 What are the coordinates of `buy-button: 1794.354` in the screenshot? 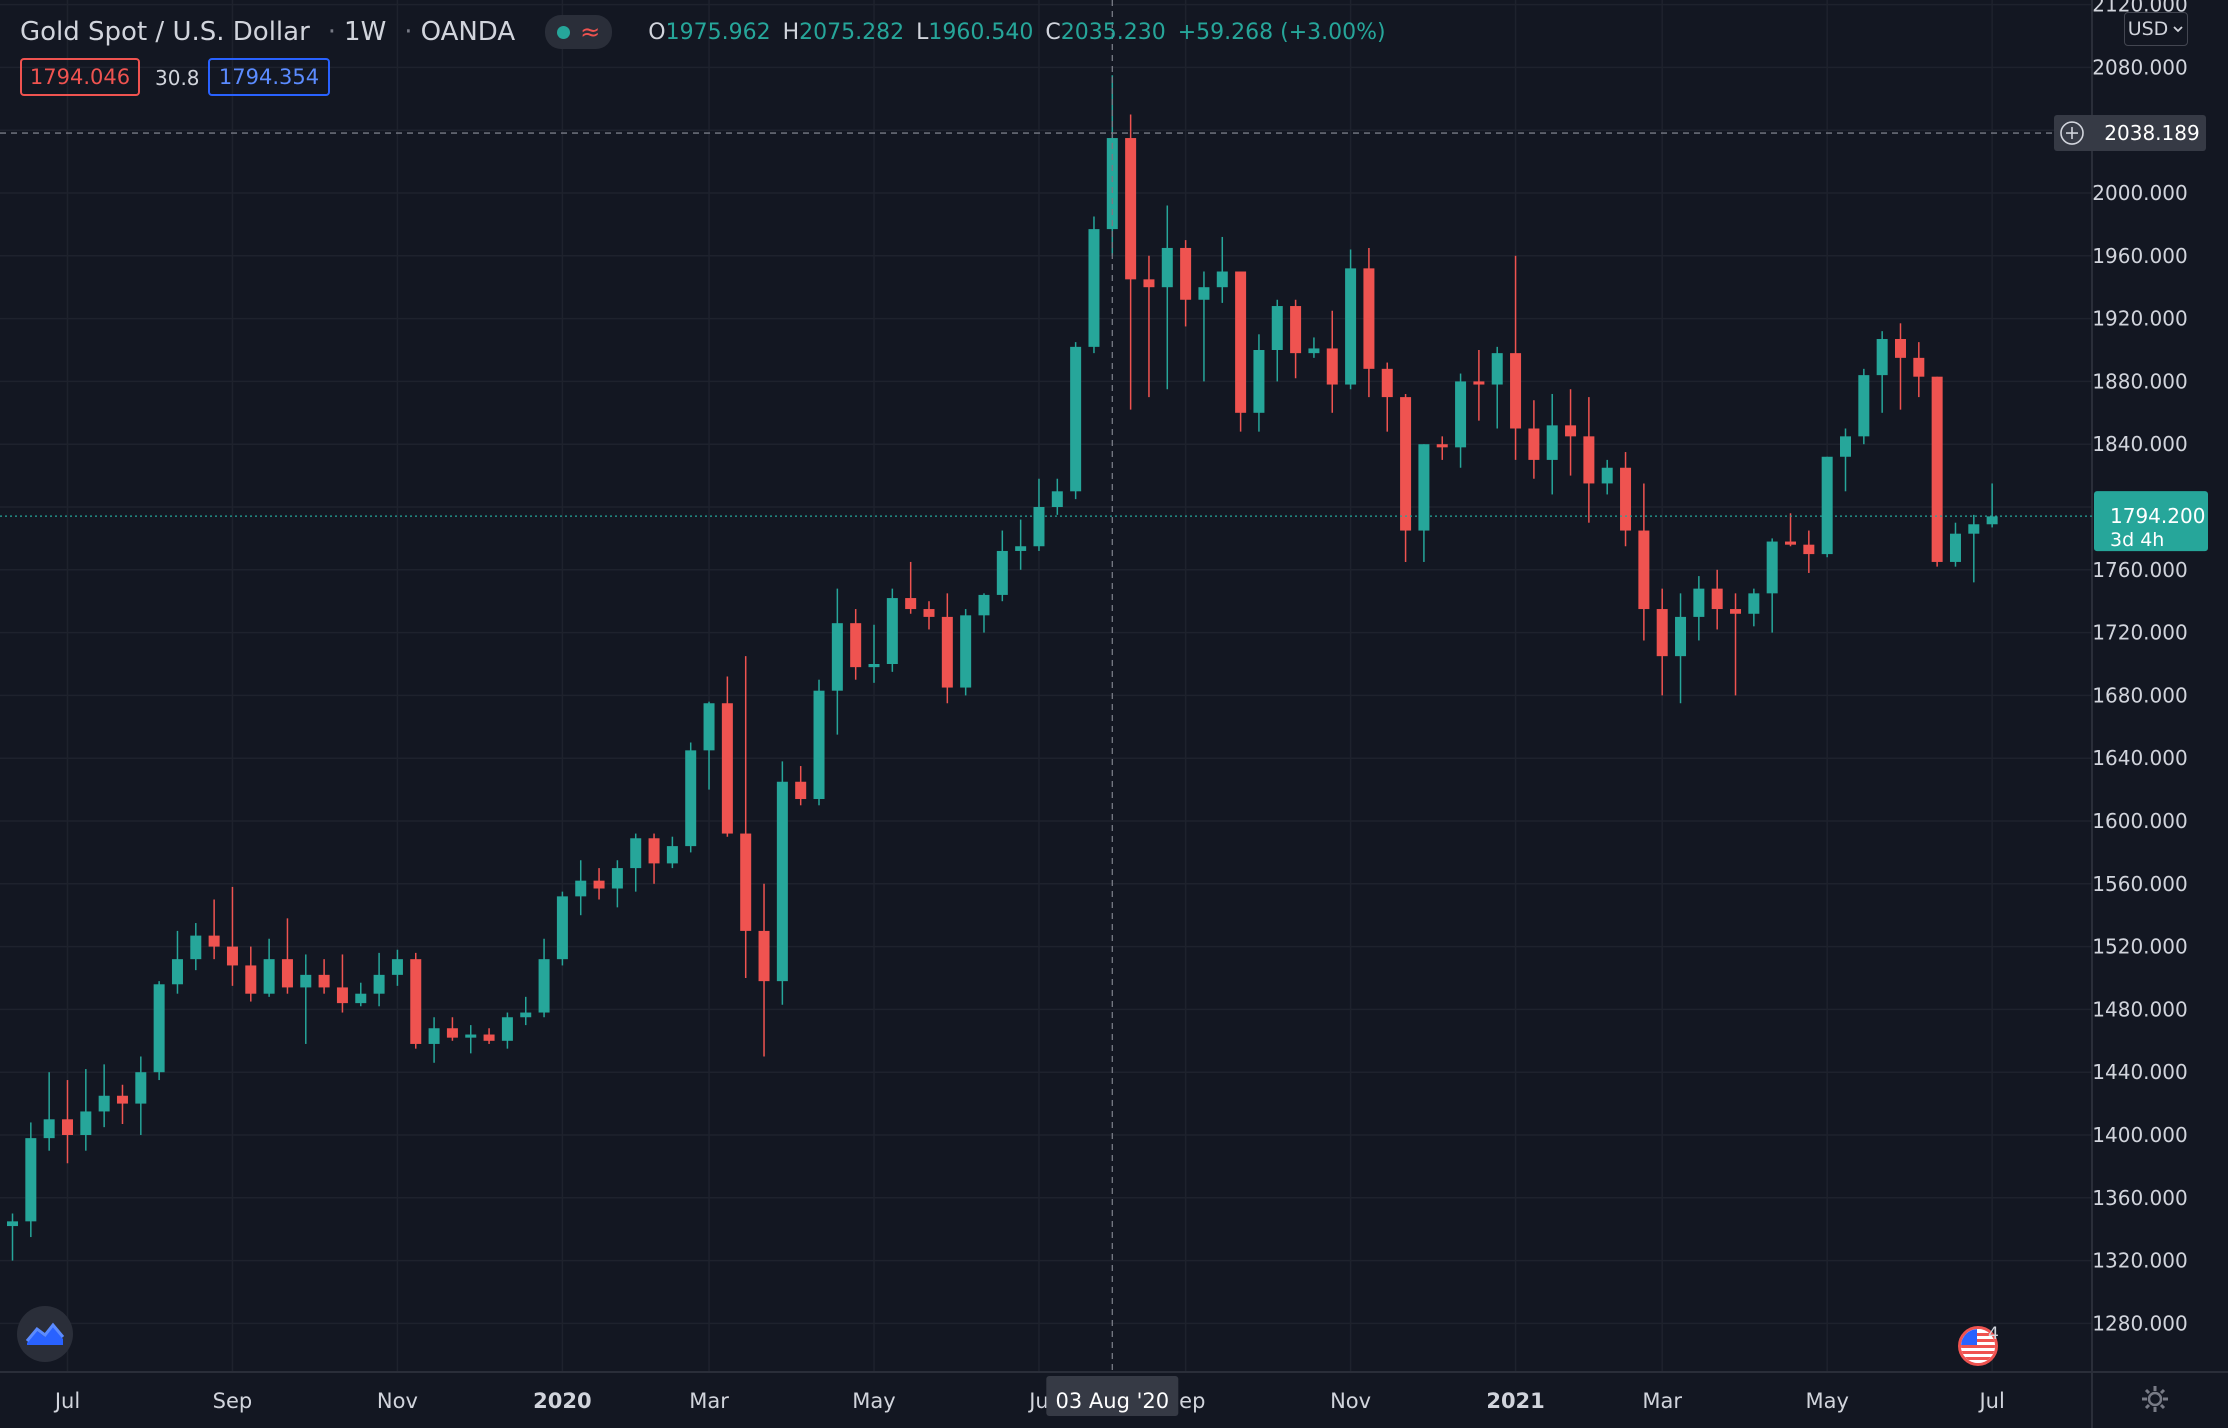 It's located at (269, 77).